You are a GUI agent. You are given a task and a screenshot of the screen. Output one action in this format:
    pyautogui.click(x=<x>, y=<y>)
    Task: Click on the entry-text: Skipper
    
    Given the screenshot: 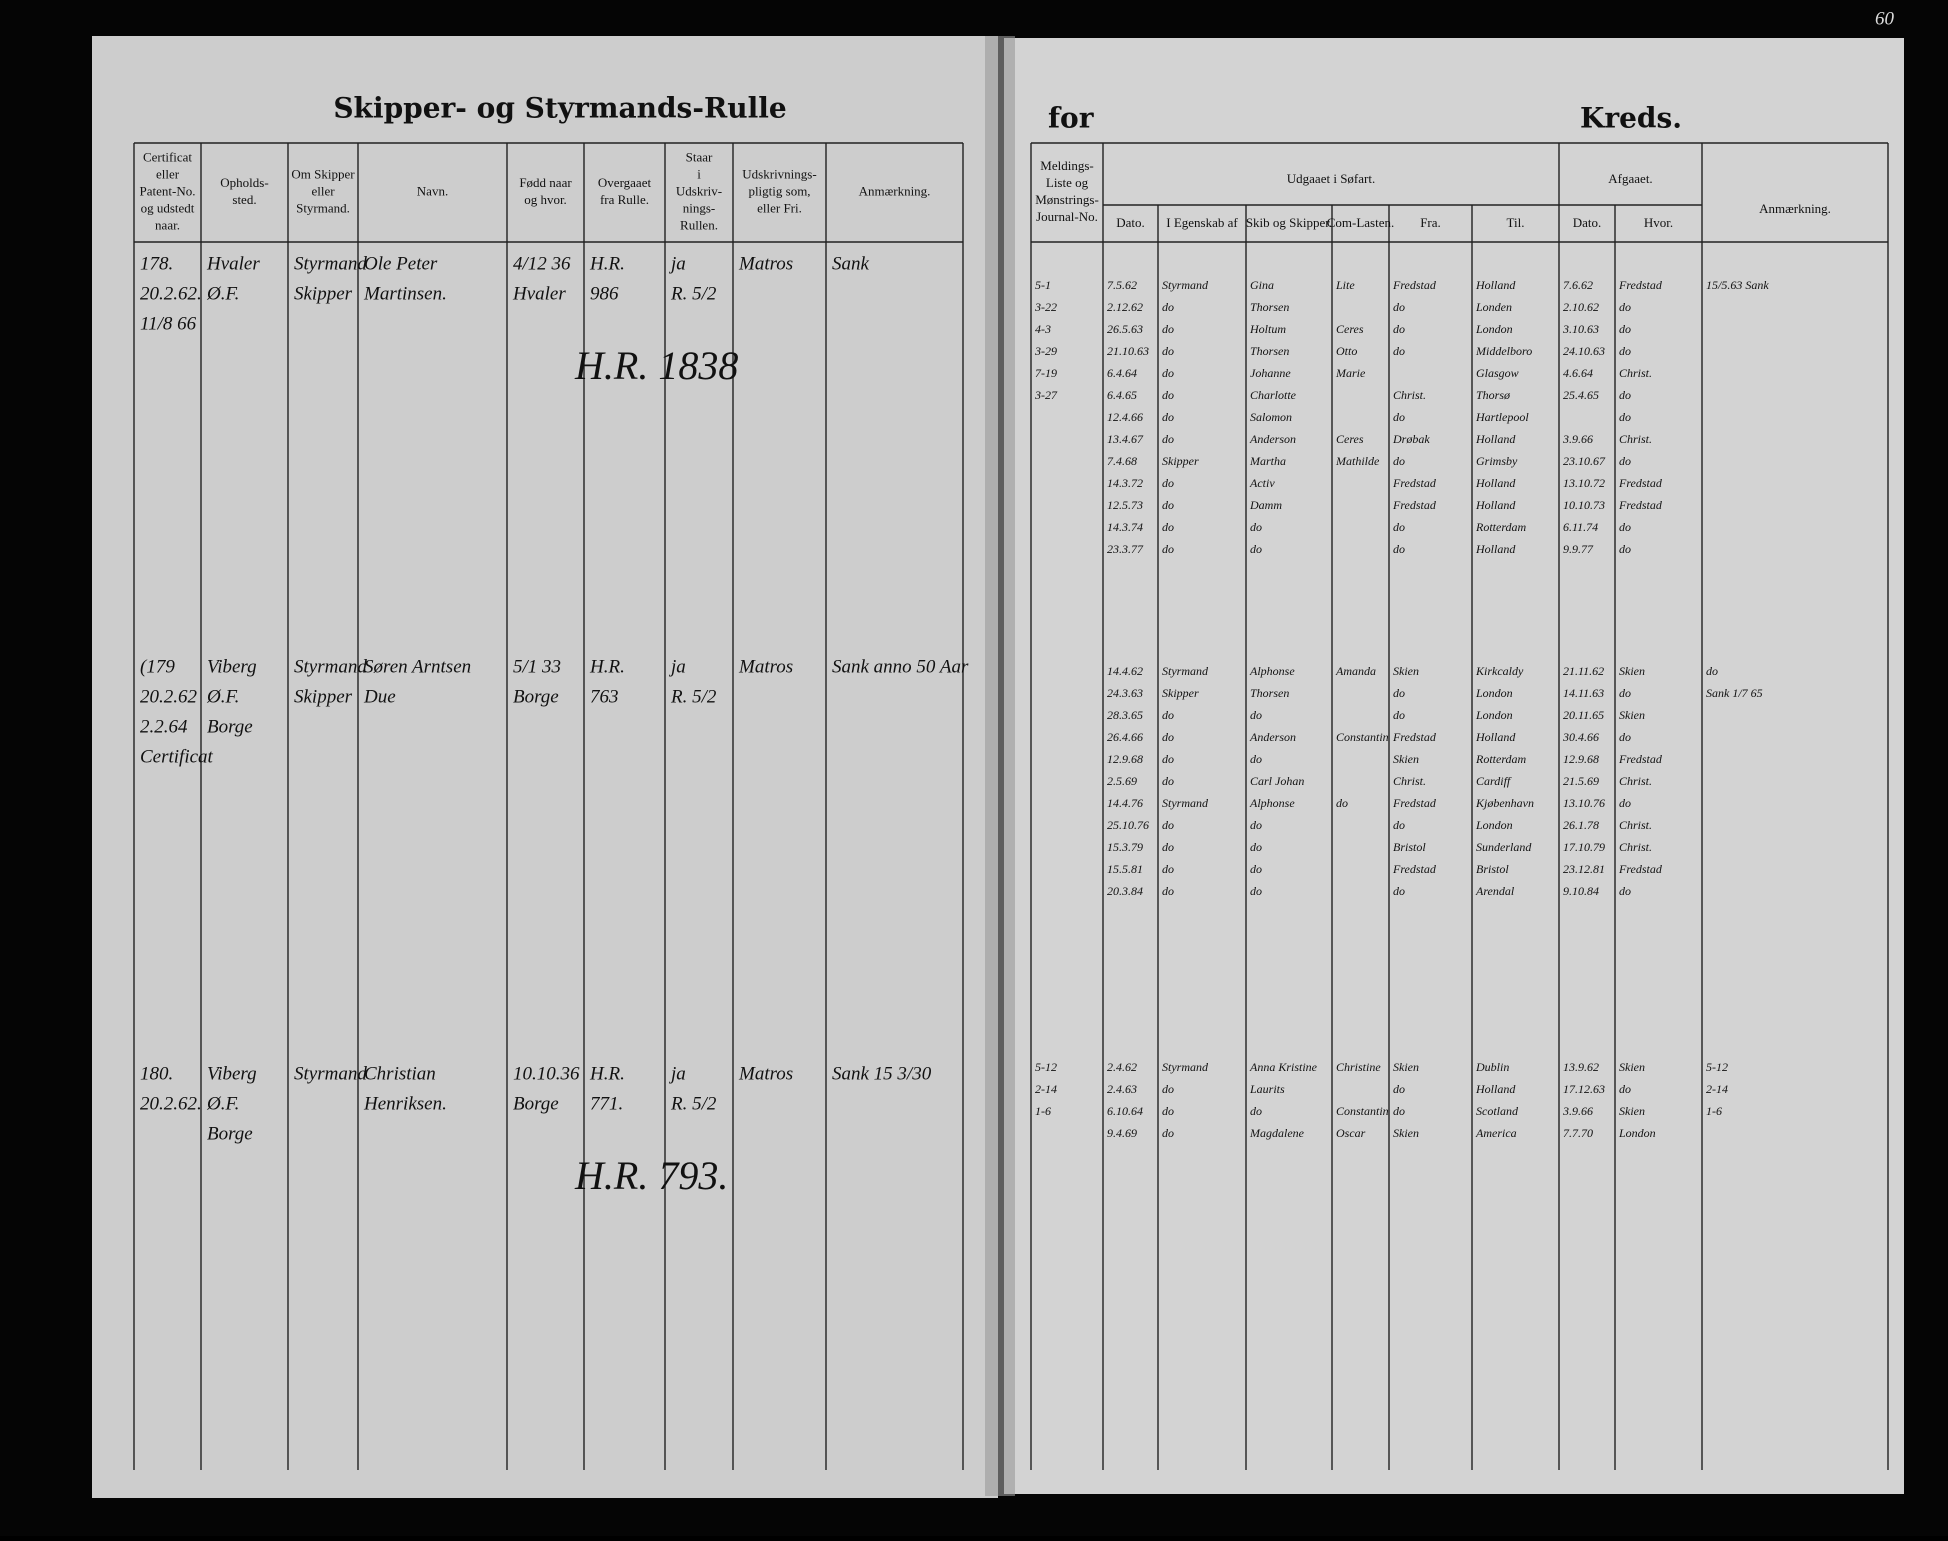 What is the action you would take?
    pyautogui.click(x=323, y=293)
    